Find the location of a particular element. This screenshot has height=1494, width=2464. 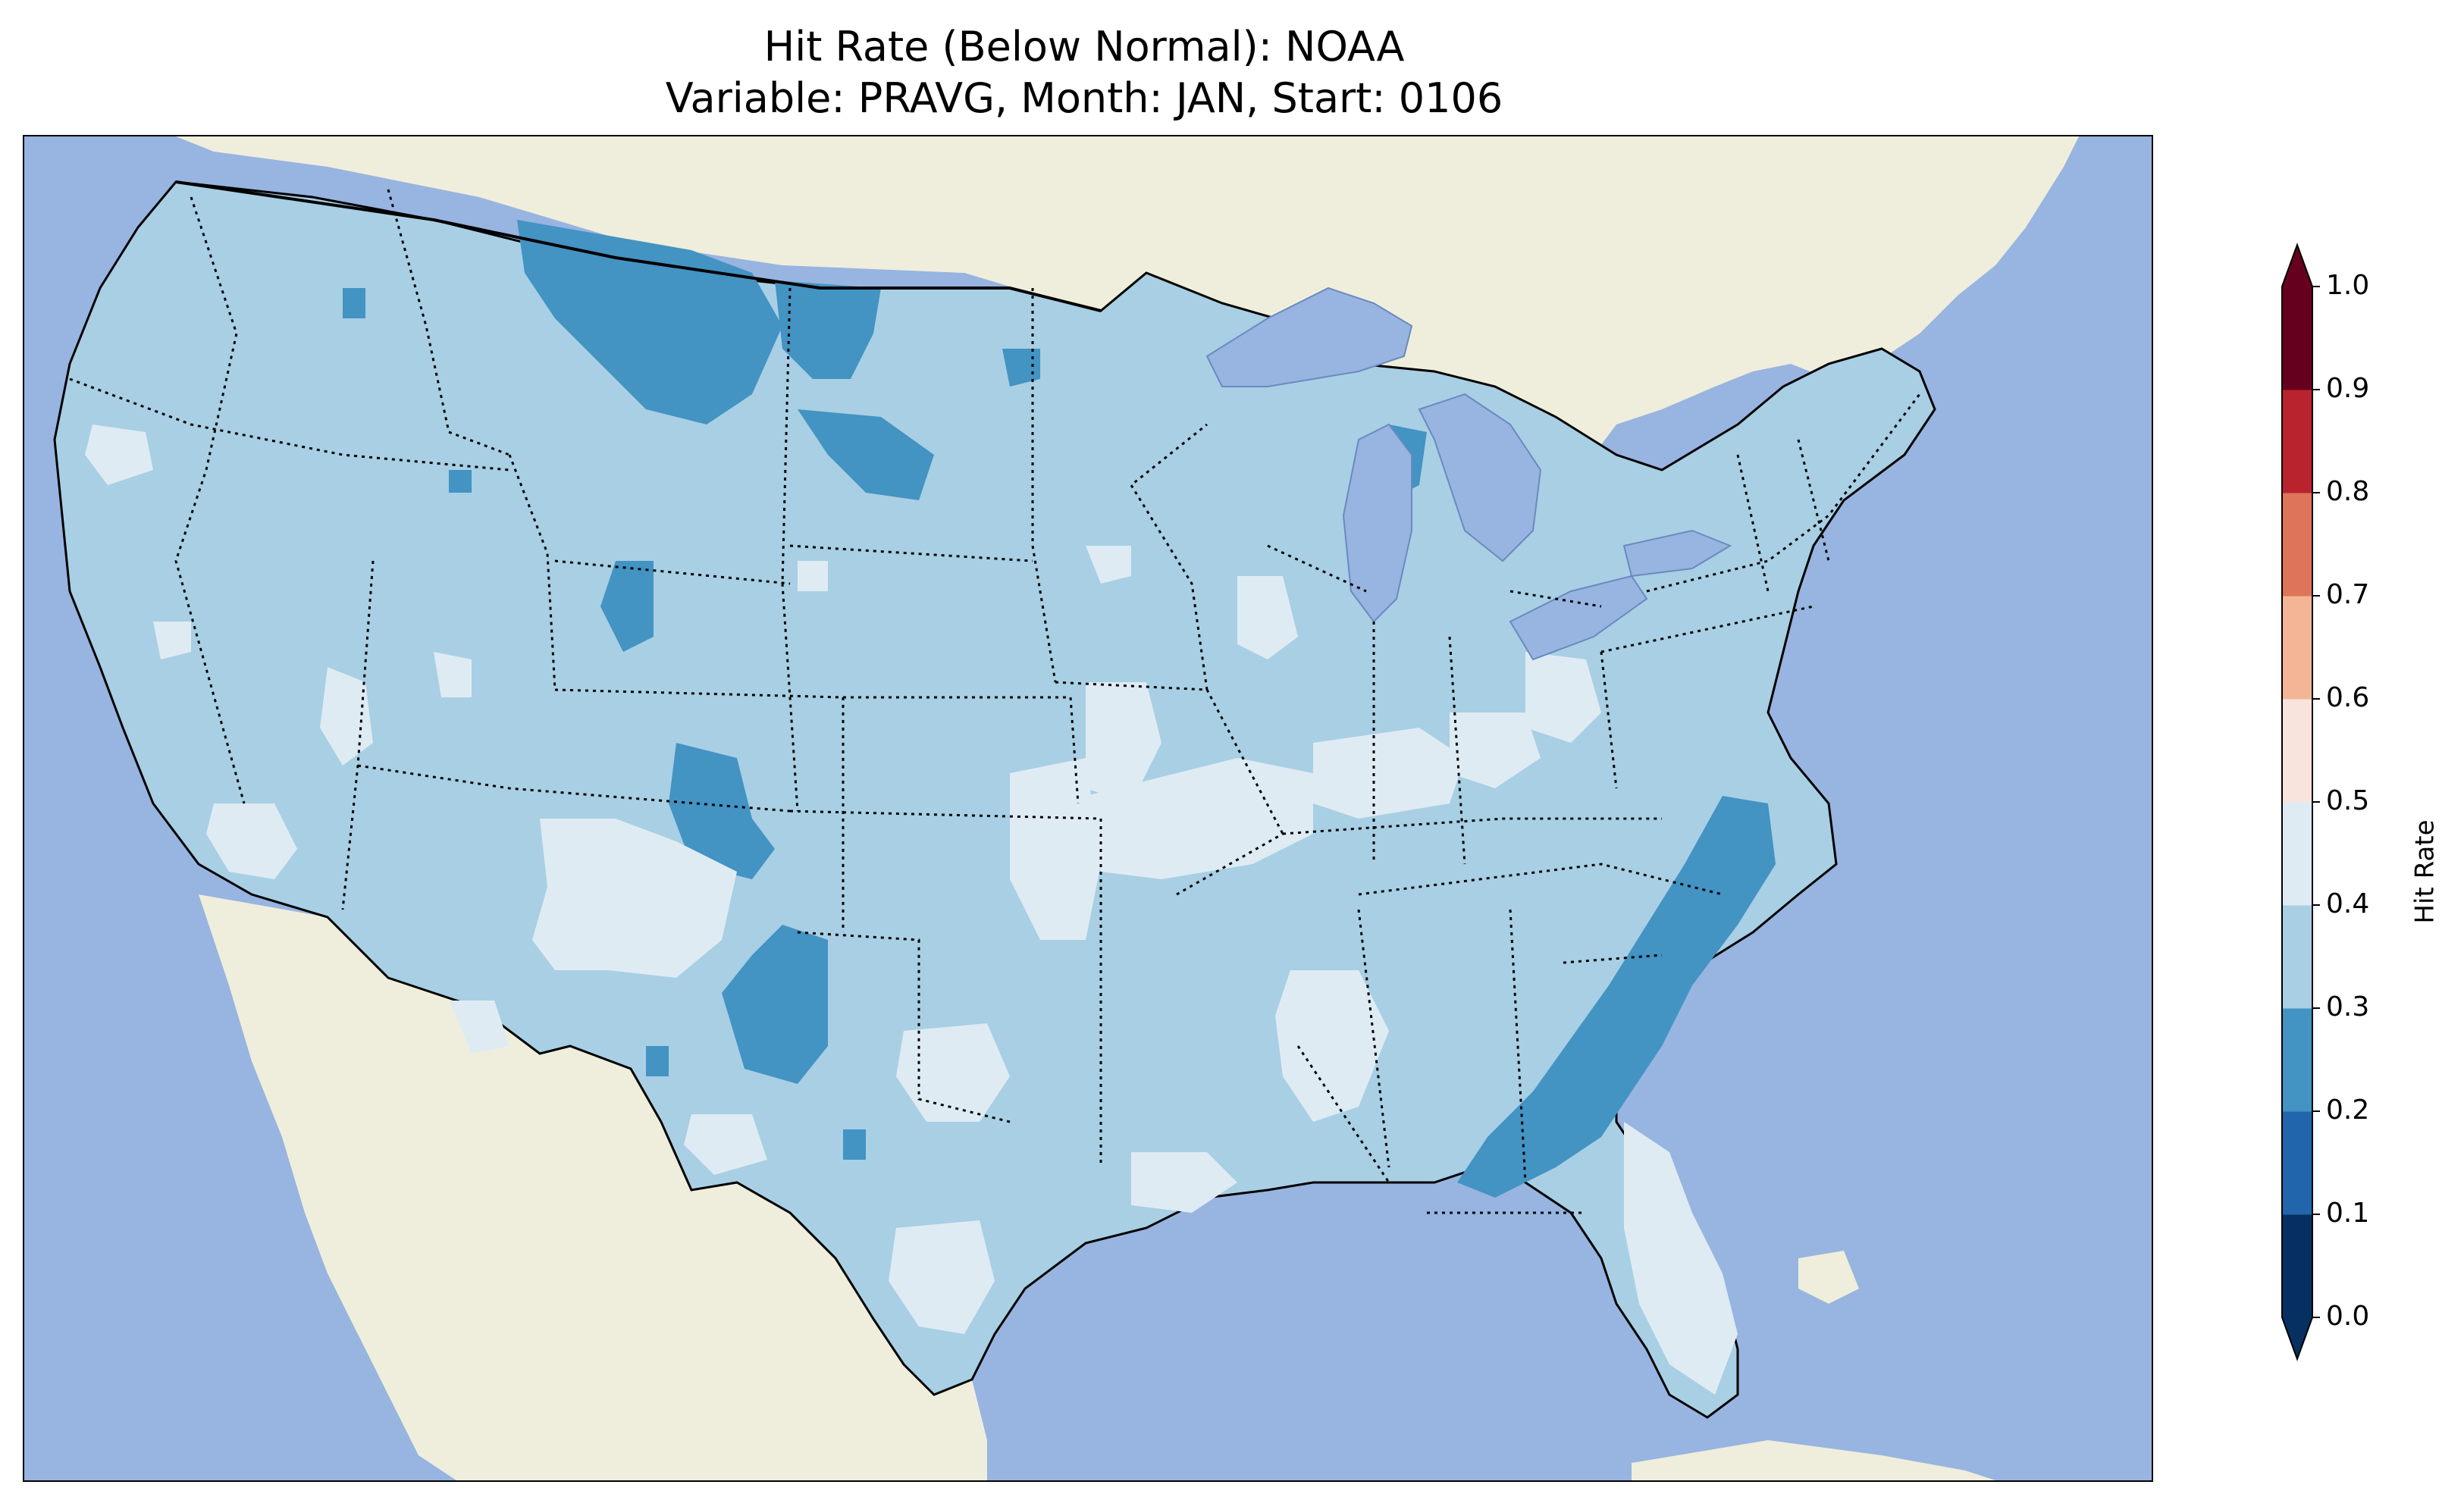

colorbar-tick-label: 0.7 is located at coordinates (2347, 594).